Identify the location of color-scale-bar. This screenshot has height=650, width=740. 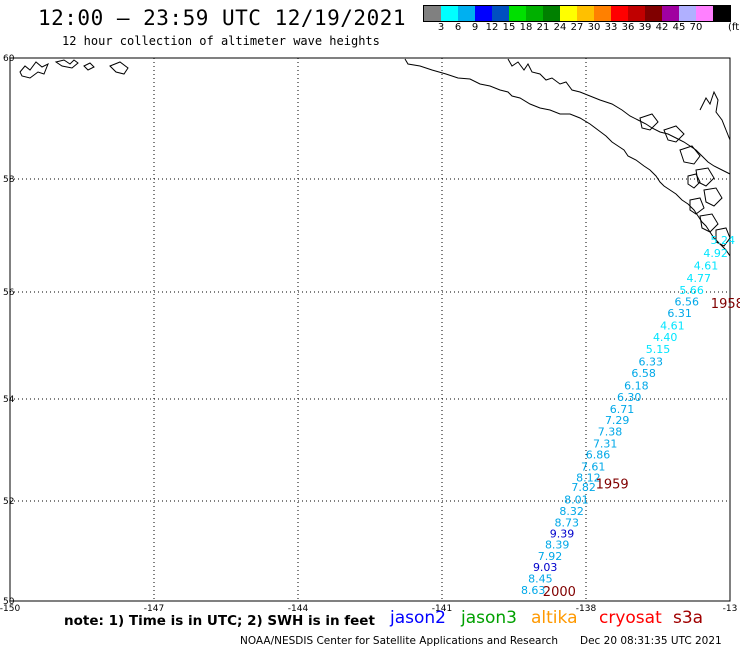
(577, 13).